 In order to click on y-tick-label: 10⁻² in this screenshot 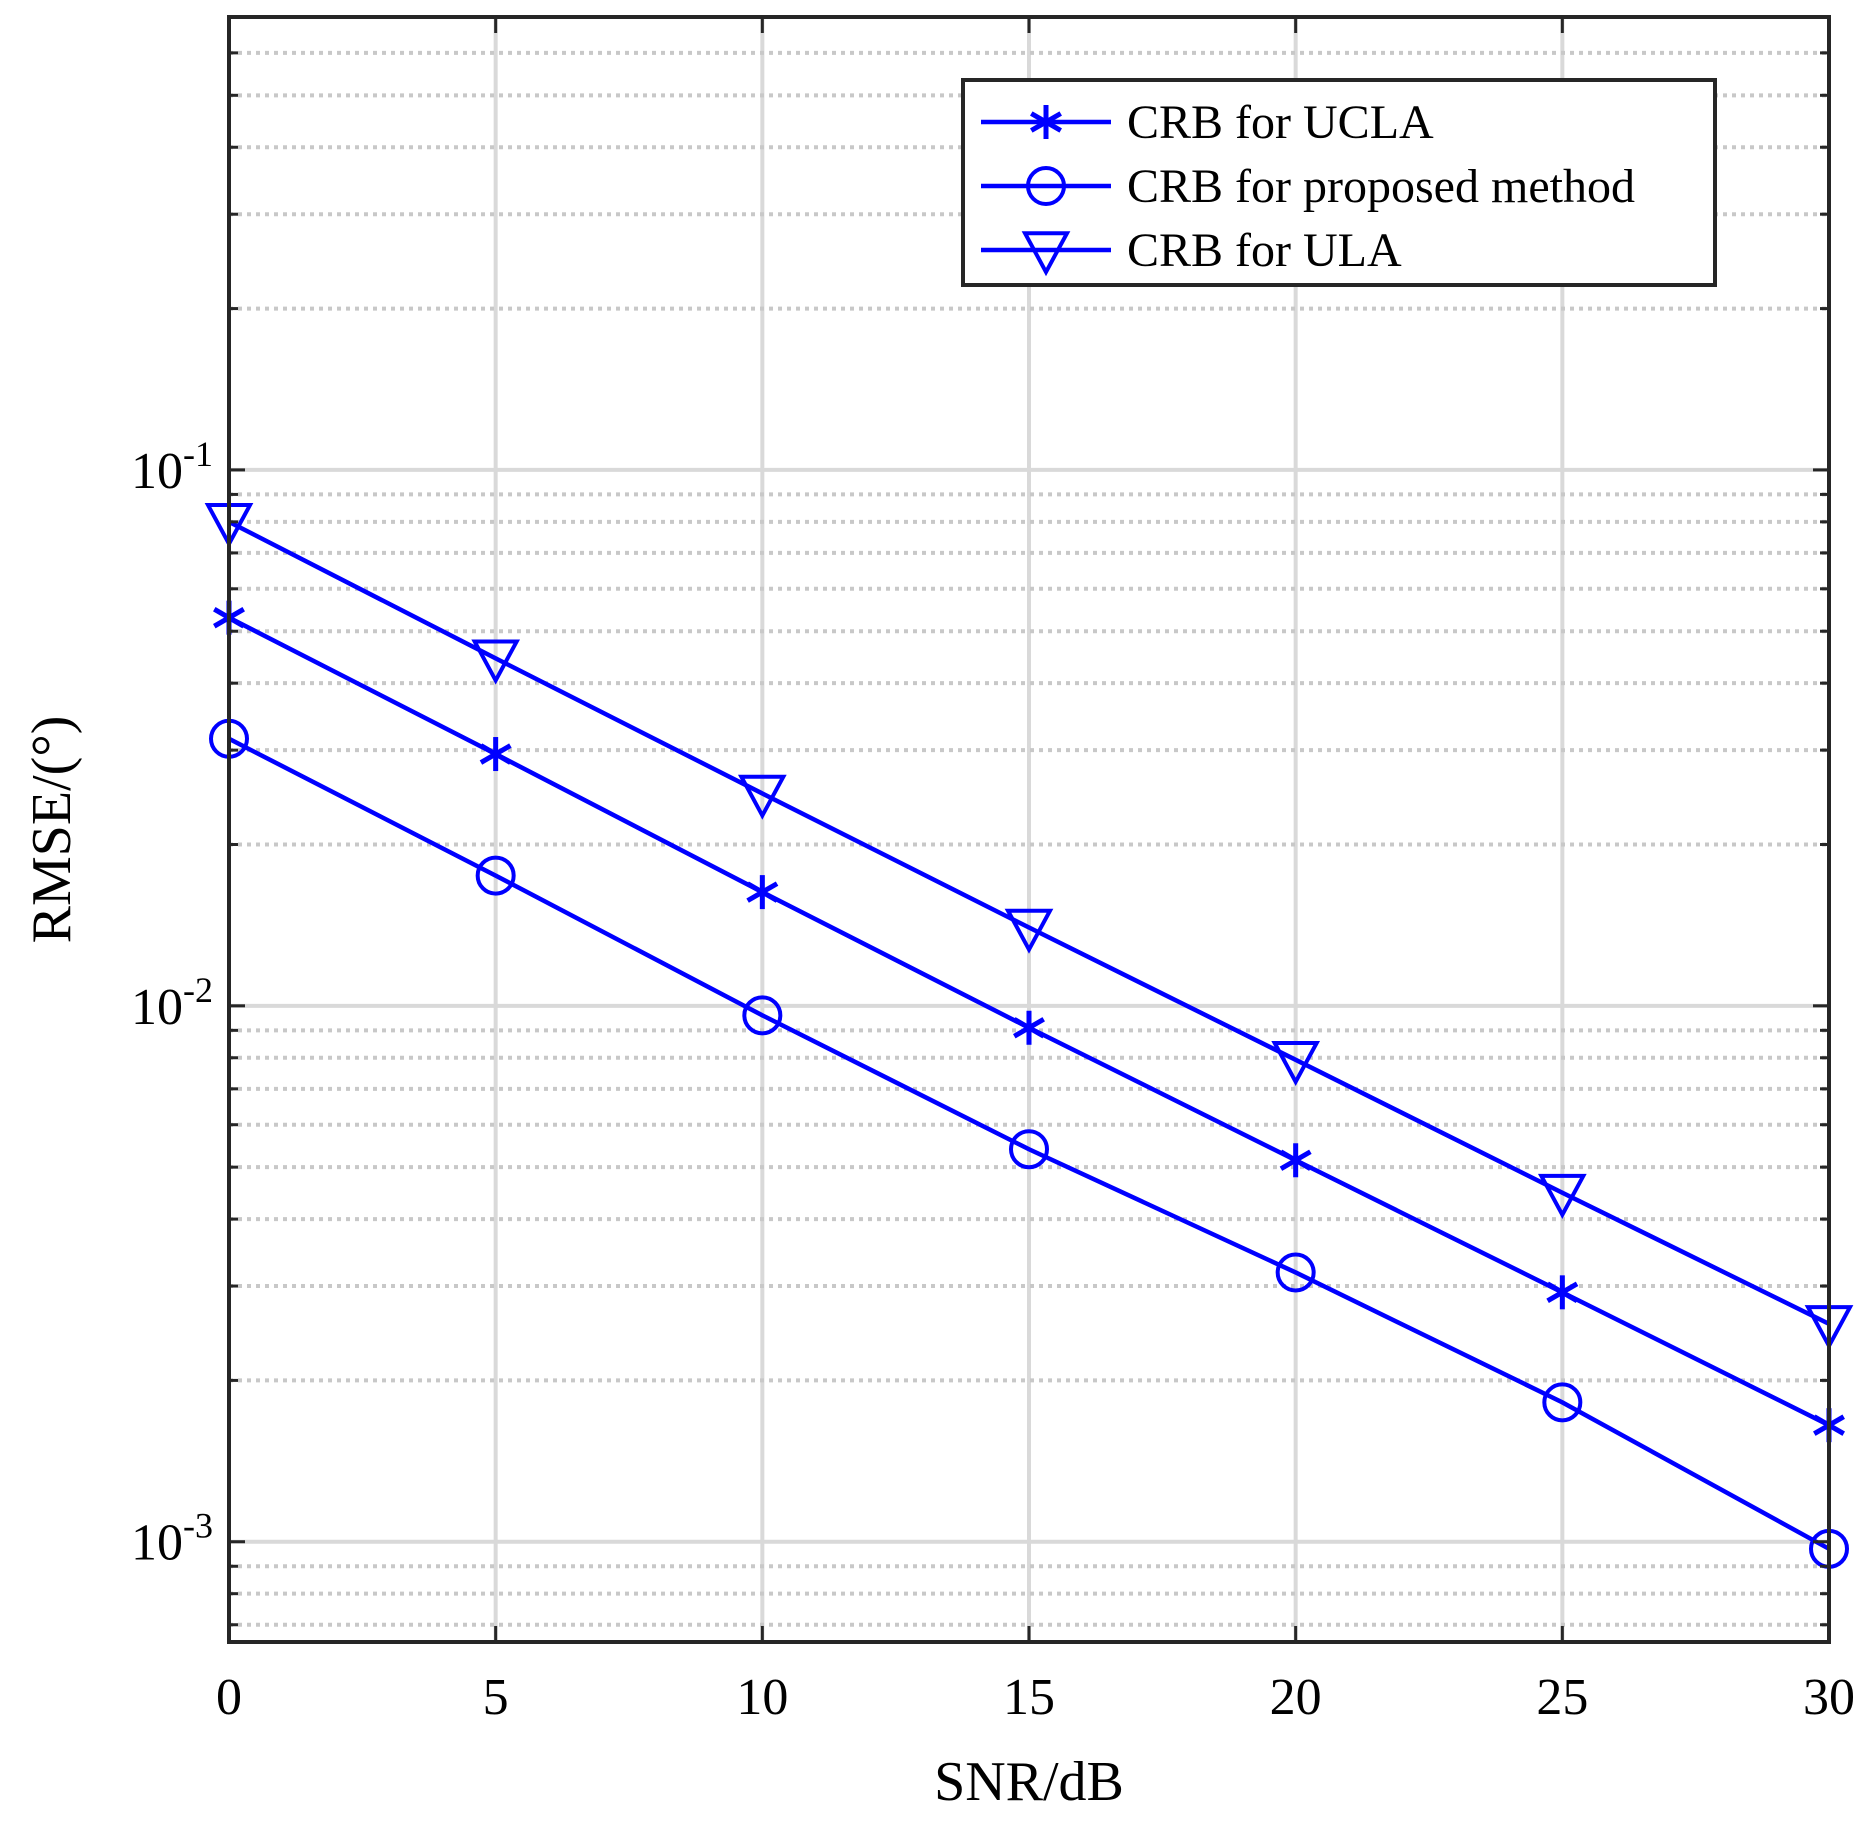, I will do `click(172, 1003)`.